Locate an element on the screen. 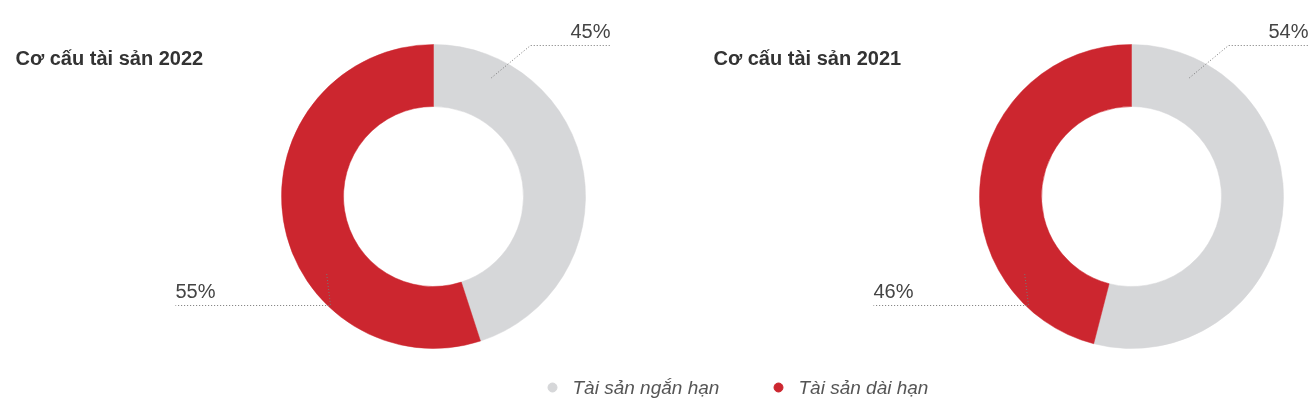 The width and height of the screenshot is (1315, 402). data-label: 54% is located at coordinates (1288, 30).